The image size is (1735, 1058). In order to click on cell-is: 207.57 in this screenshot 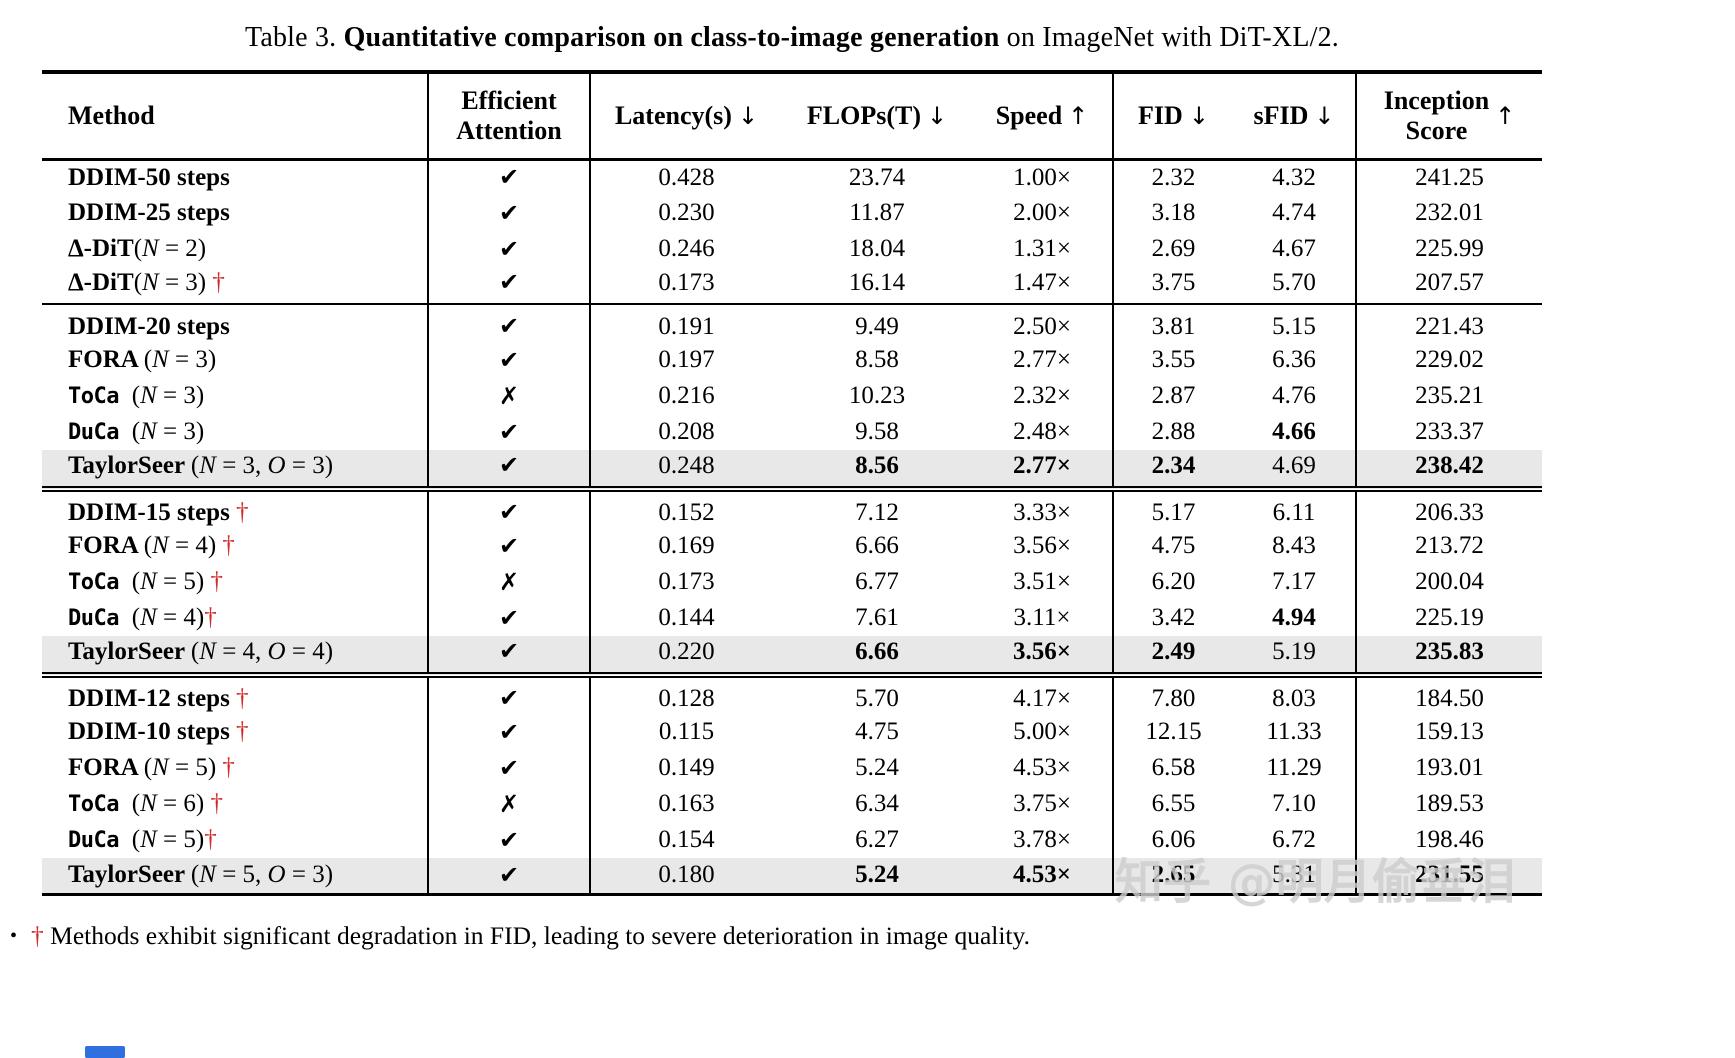, I will do `click(1449, 282)`.